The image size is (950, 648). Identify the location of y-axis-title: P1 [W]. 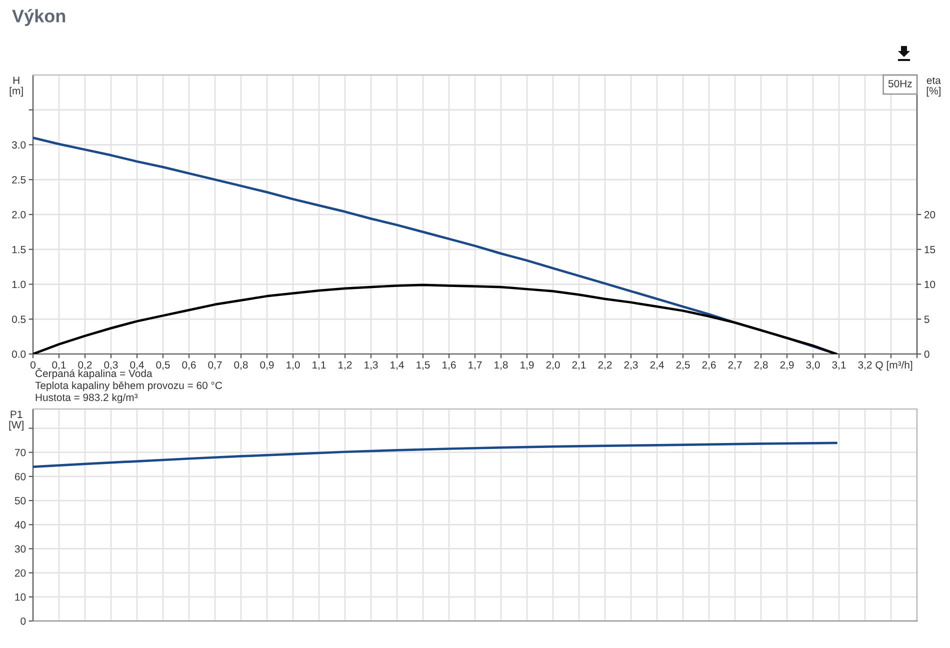
(16, 420).